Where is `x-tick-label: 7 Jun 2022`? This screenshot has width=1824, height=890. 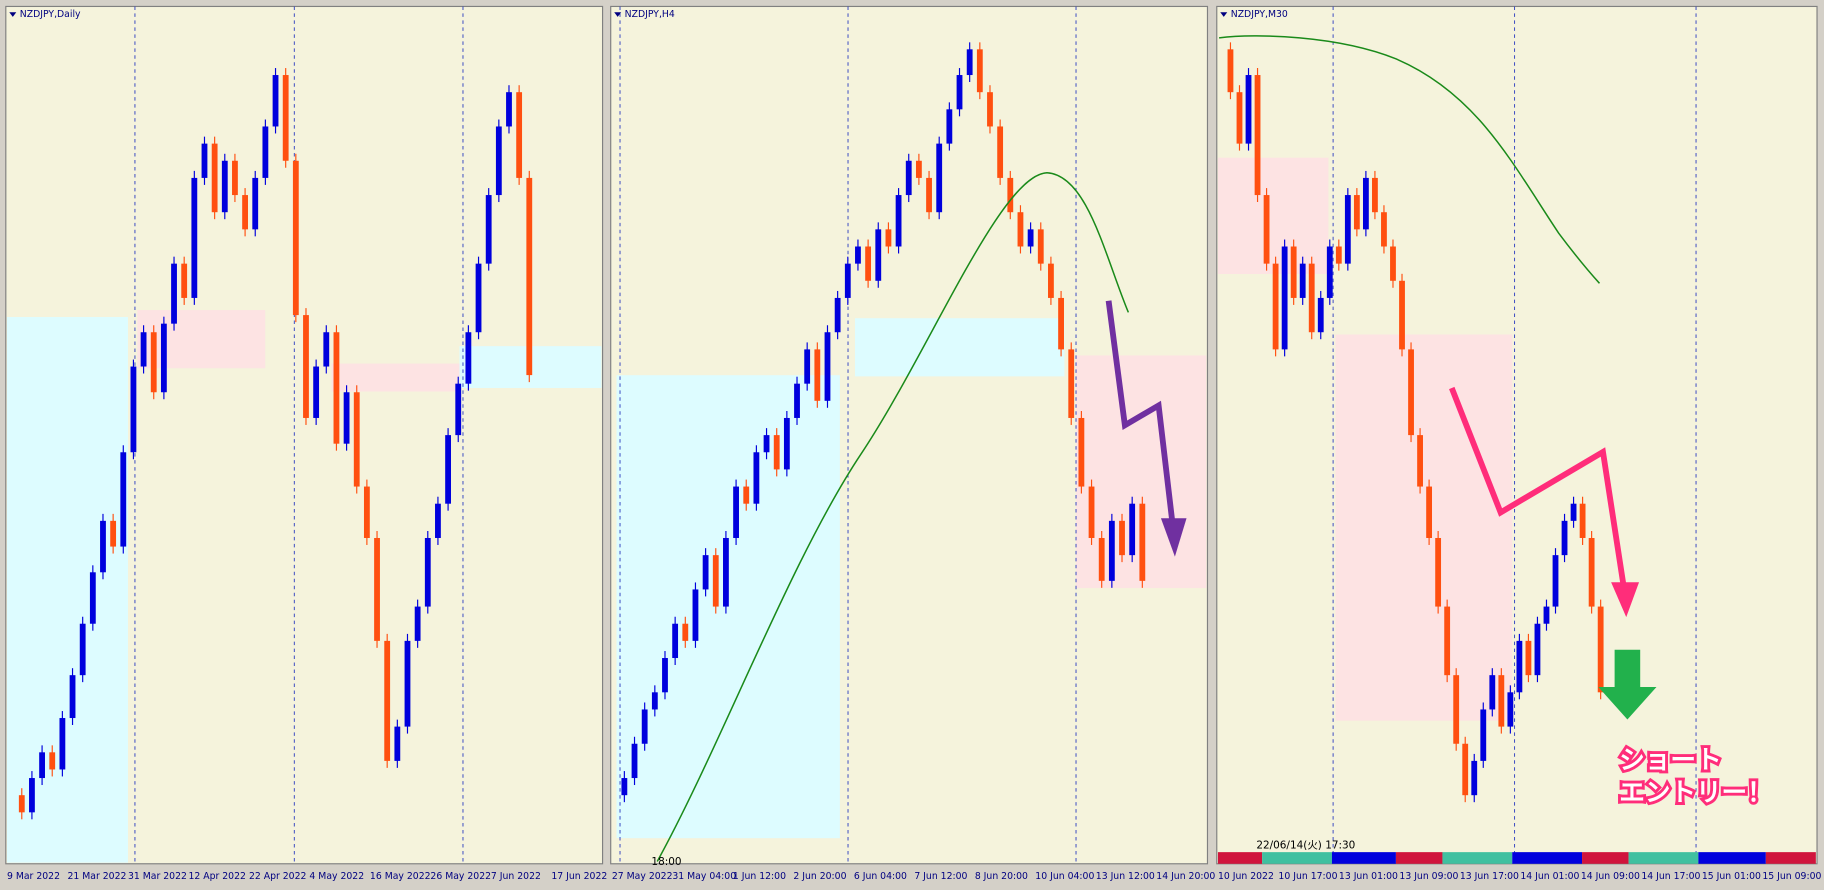 x-tick-label: 7 Jun 2022 is located at coordinates (516, 876).